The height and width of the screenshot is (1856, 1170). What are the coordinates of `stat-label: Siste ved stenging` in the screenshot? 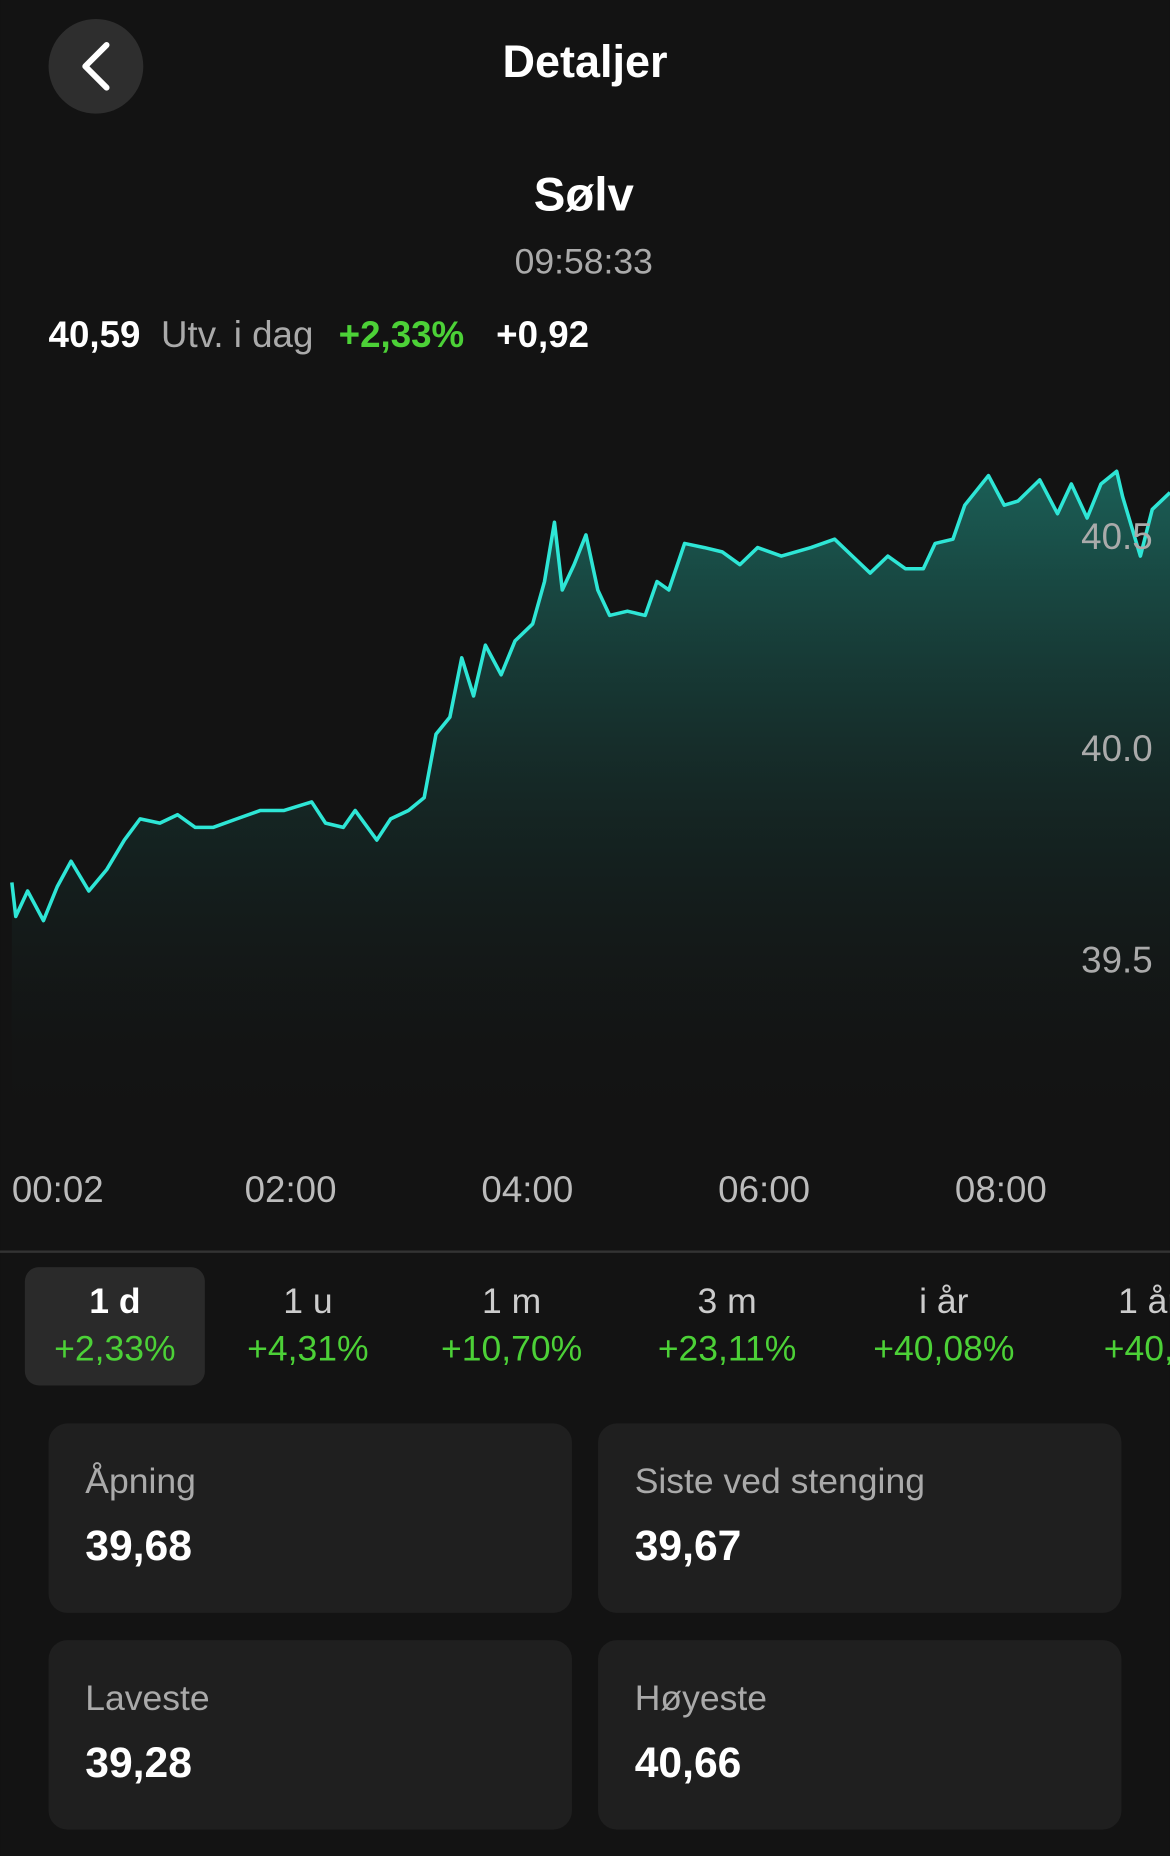 It's located at (780, 1481).